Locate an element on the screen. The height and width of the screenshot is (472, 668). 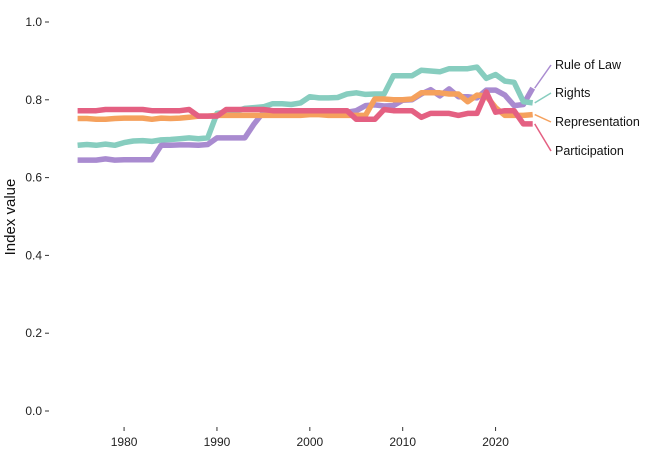
x-tick-label: 2000 is located at coordinates (309, 442).